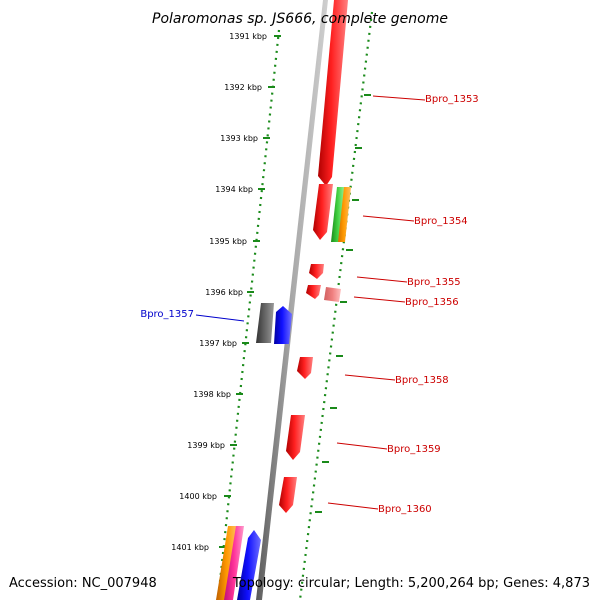 The height and width of the screenshot is (600, 600). Describe the element at coordinates (167, 314) in the screenshot. I see `label-bpro-1357: Bpro_1357` at that location.